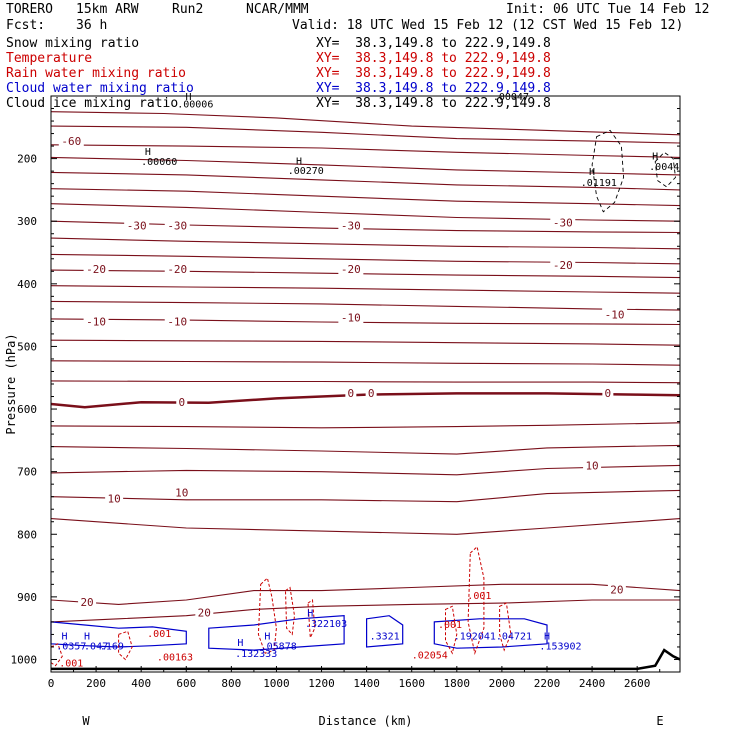 The width and height of the screenshot is (740, 740). I want to click on header-model: TORERO, so click(29, 9).